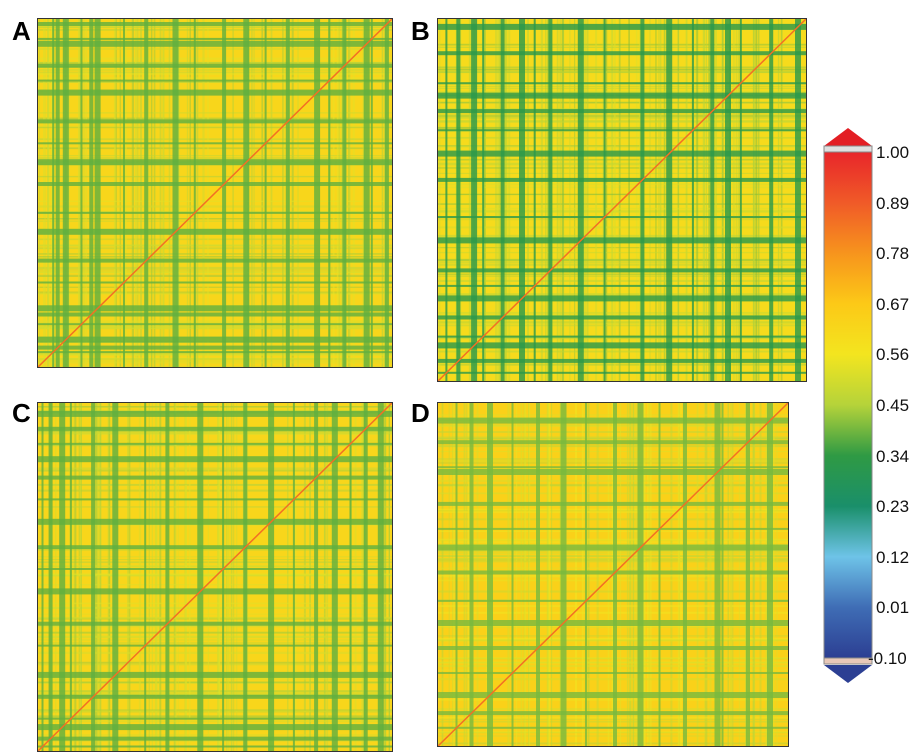  What do you see at coordinates (887, 658) in the screenshot?
I see `colorbar-tick-label: -0.10` at bounding box center [887, 658].